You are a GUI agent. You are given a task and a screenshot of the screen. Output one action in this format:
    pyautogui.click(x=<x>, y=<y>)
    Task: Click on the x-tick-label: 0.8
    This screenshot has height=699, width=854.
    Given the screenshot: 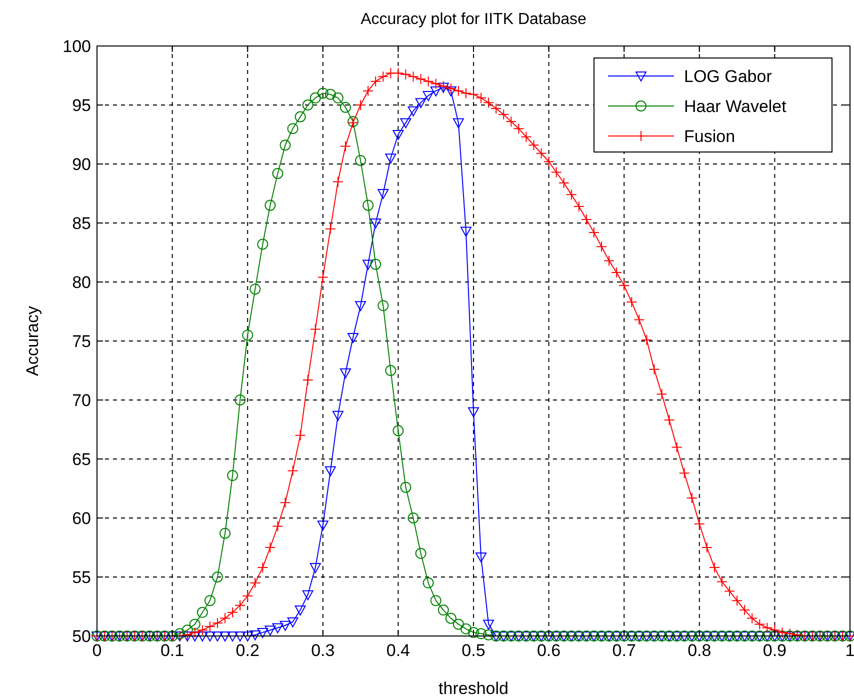 What is the action you would take?
    pyautogui.click(x=700, y=650)
    